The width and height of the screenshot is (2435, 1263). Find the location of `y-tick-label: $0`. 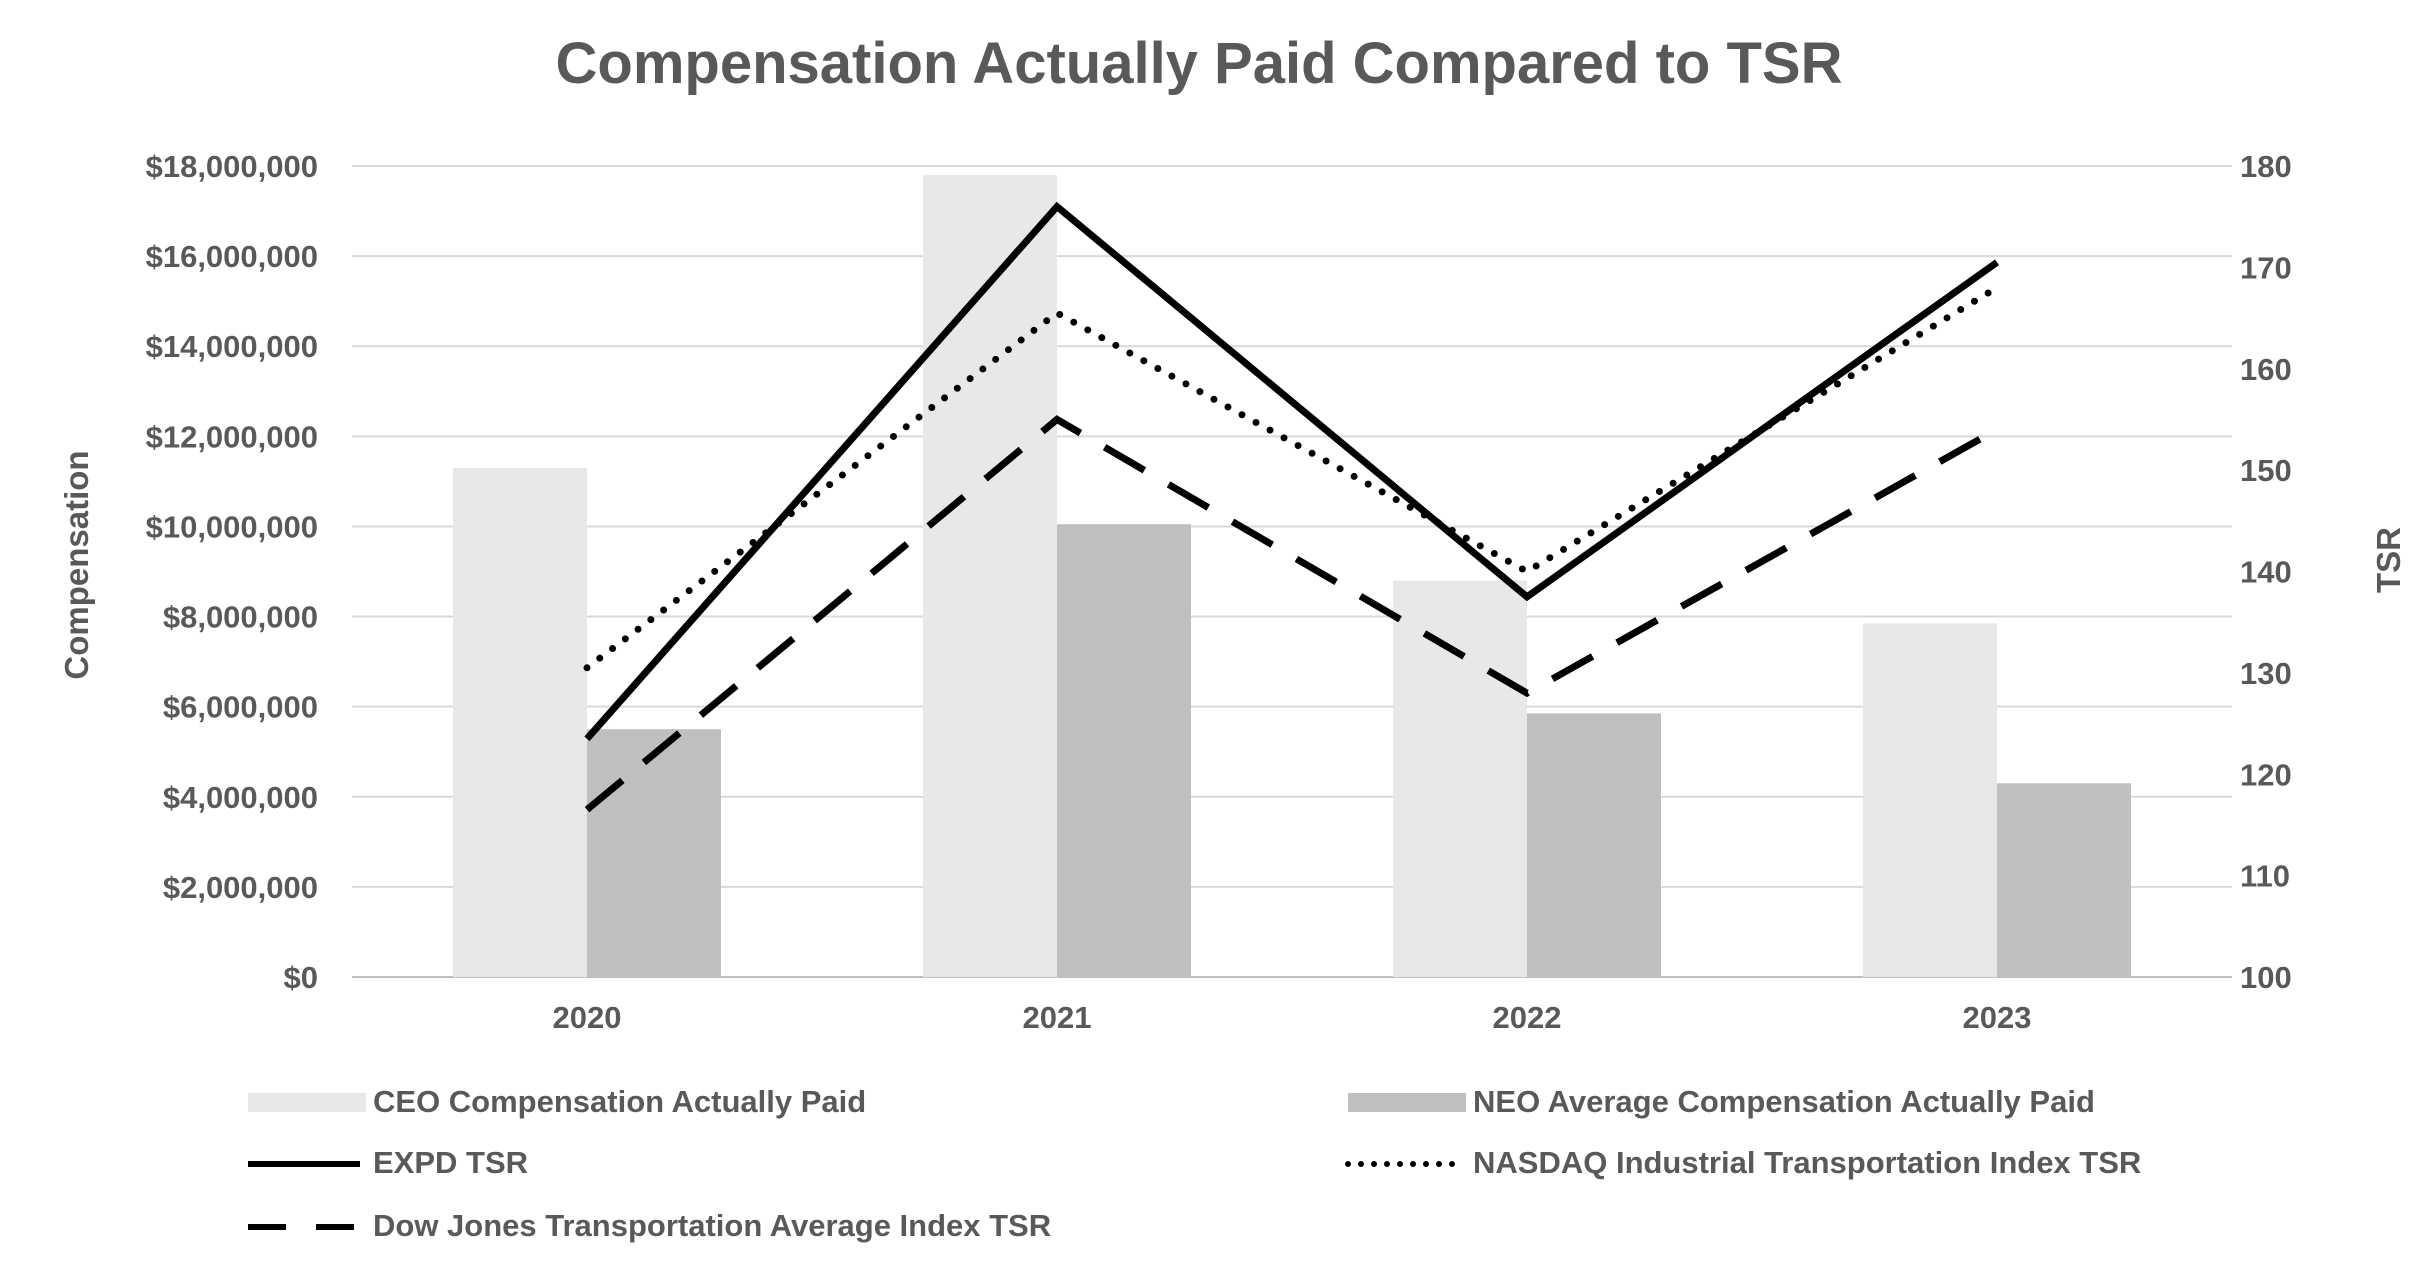

y-tick-label: $0 is located at coordinates (301, 977).